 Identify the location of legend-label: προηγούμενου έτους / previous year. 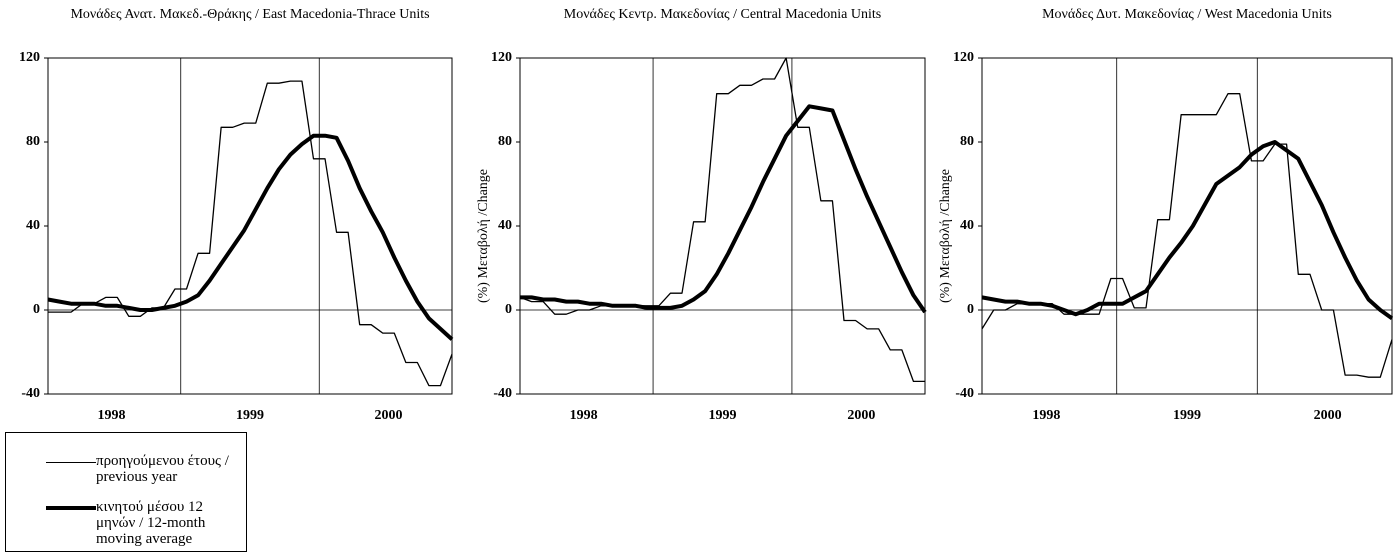
(162, 469).